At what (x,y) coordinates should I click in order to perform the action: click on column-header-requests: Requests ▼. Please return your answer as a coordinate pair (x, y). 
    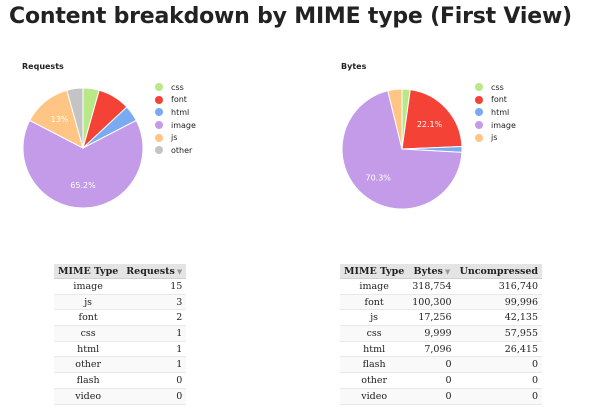
    Looking at the image, I should click on (154, 271).